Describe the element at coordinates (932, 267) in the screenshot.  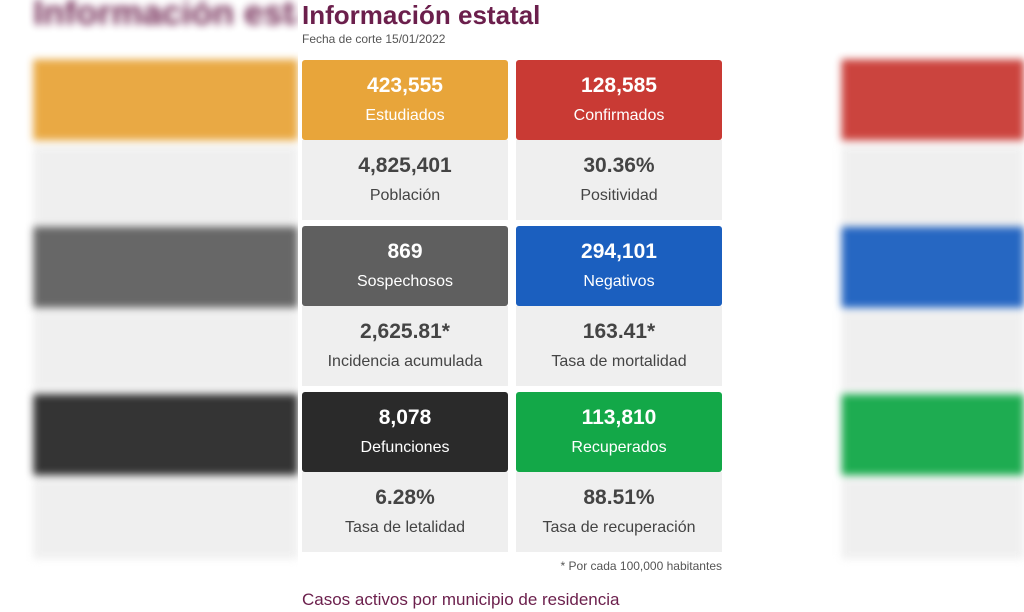
I see `bg-card-negativos` at that location.